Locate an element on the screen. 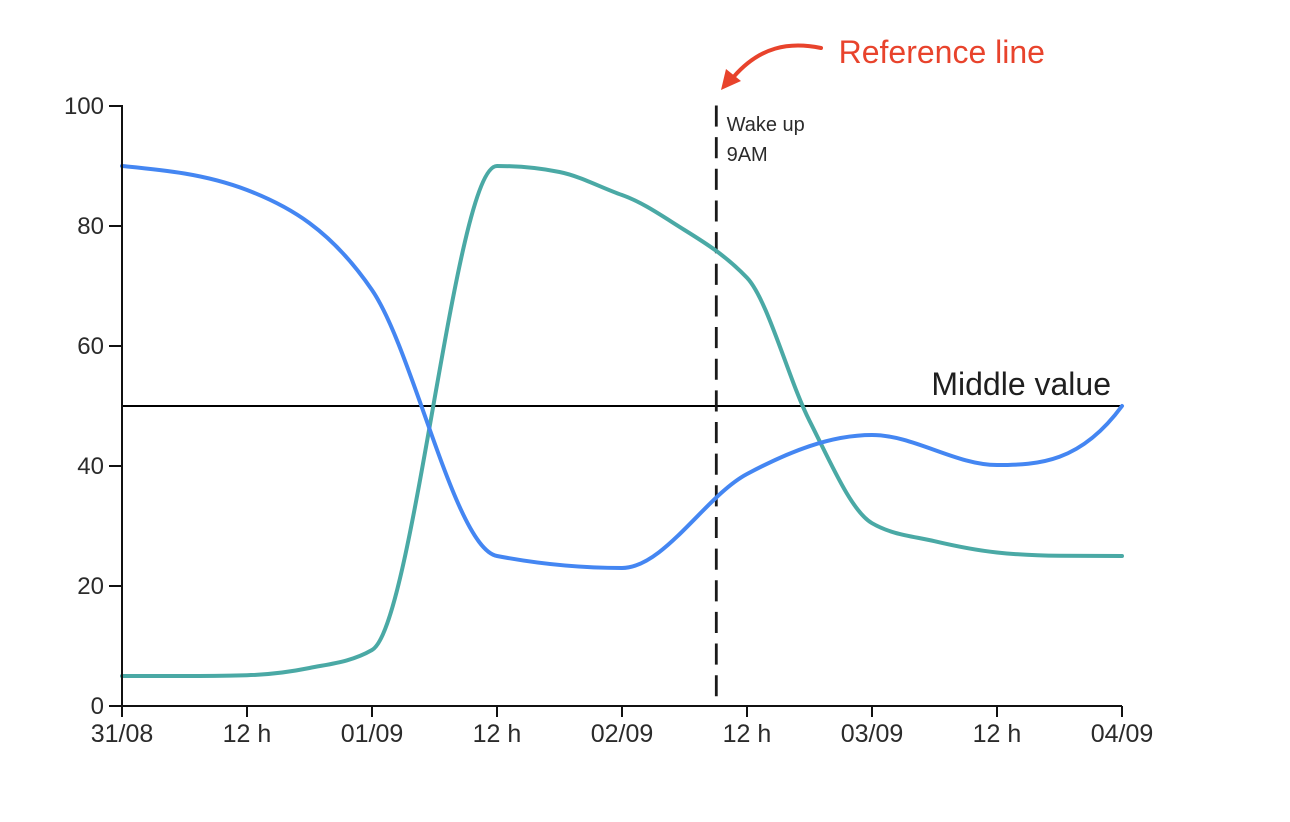 The height and width of the screenshot is (822, 1290). svg-text: 03/09 is located at coordinates (872, 734).